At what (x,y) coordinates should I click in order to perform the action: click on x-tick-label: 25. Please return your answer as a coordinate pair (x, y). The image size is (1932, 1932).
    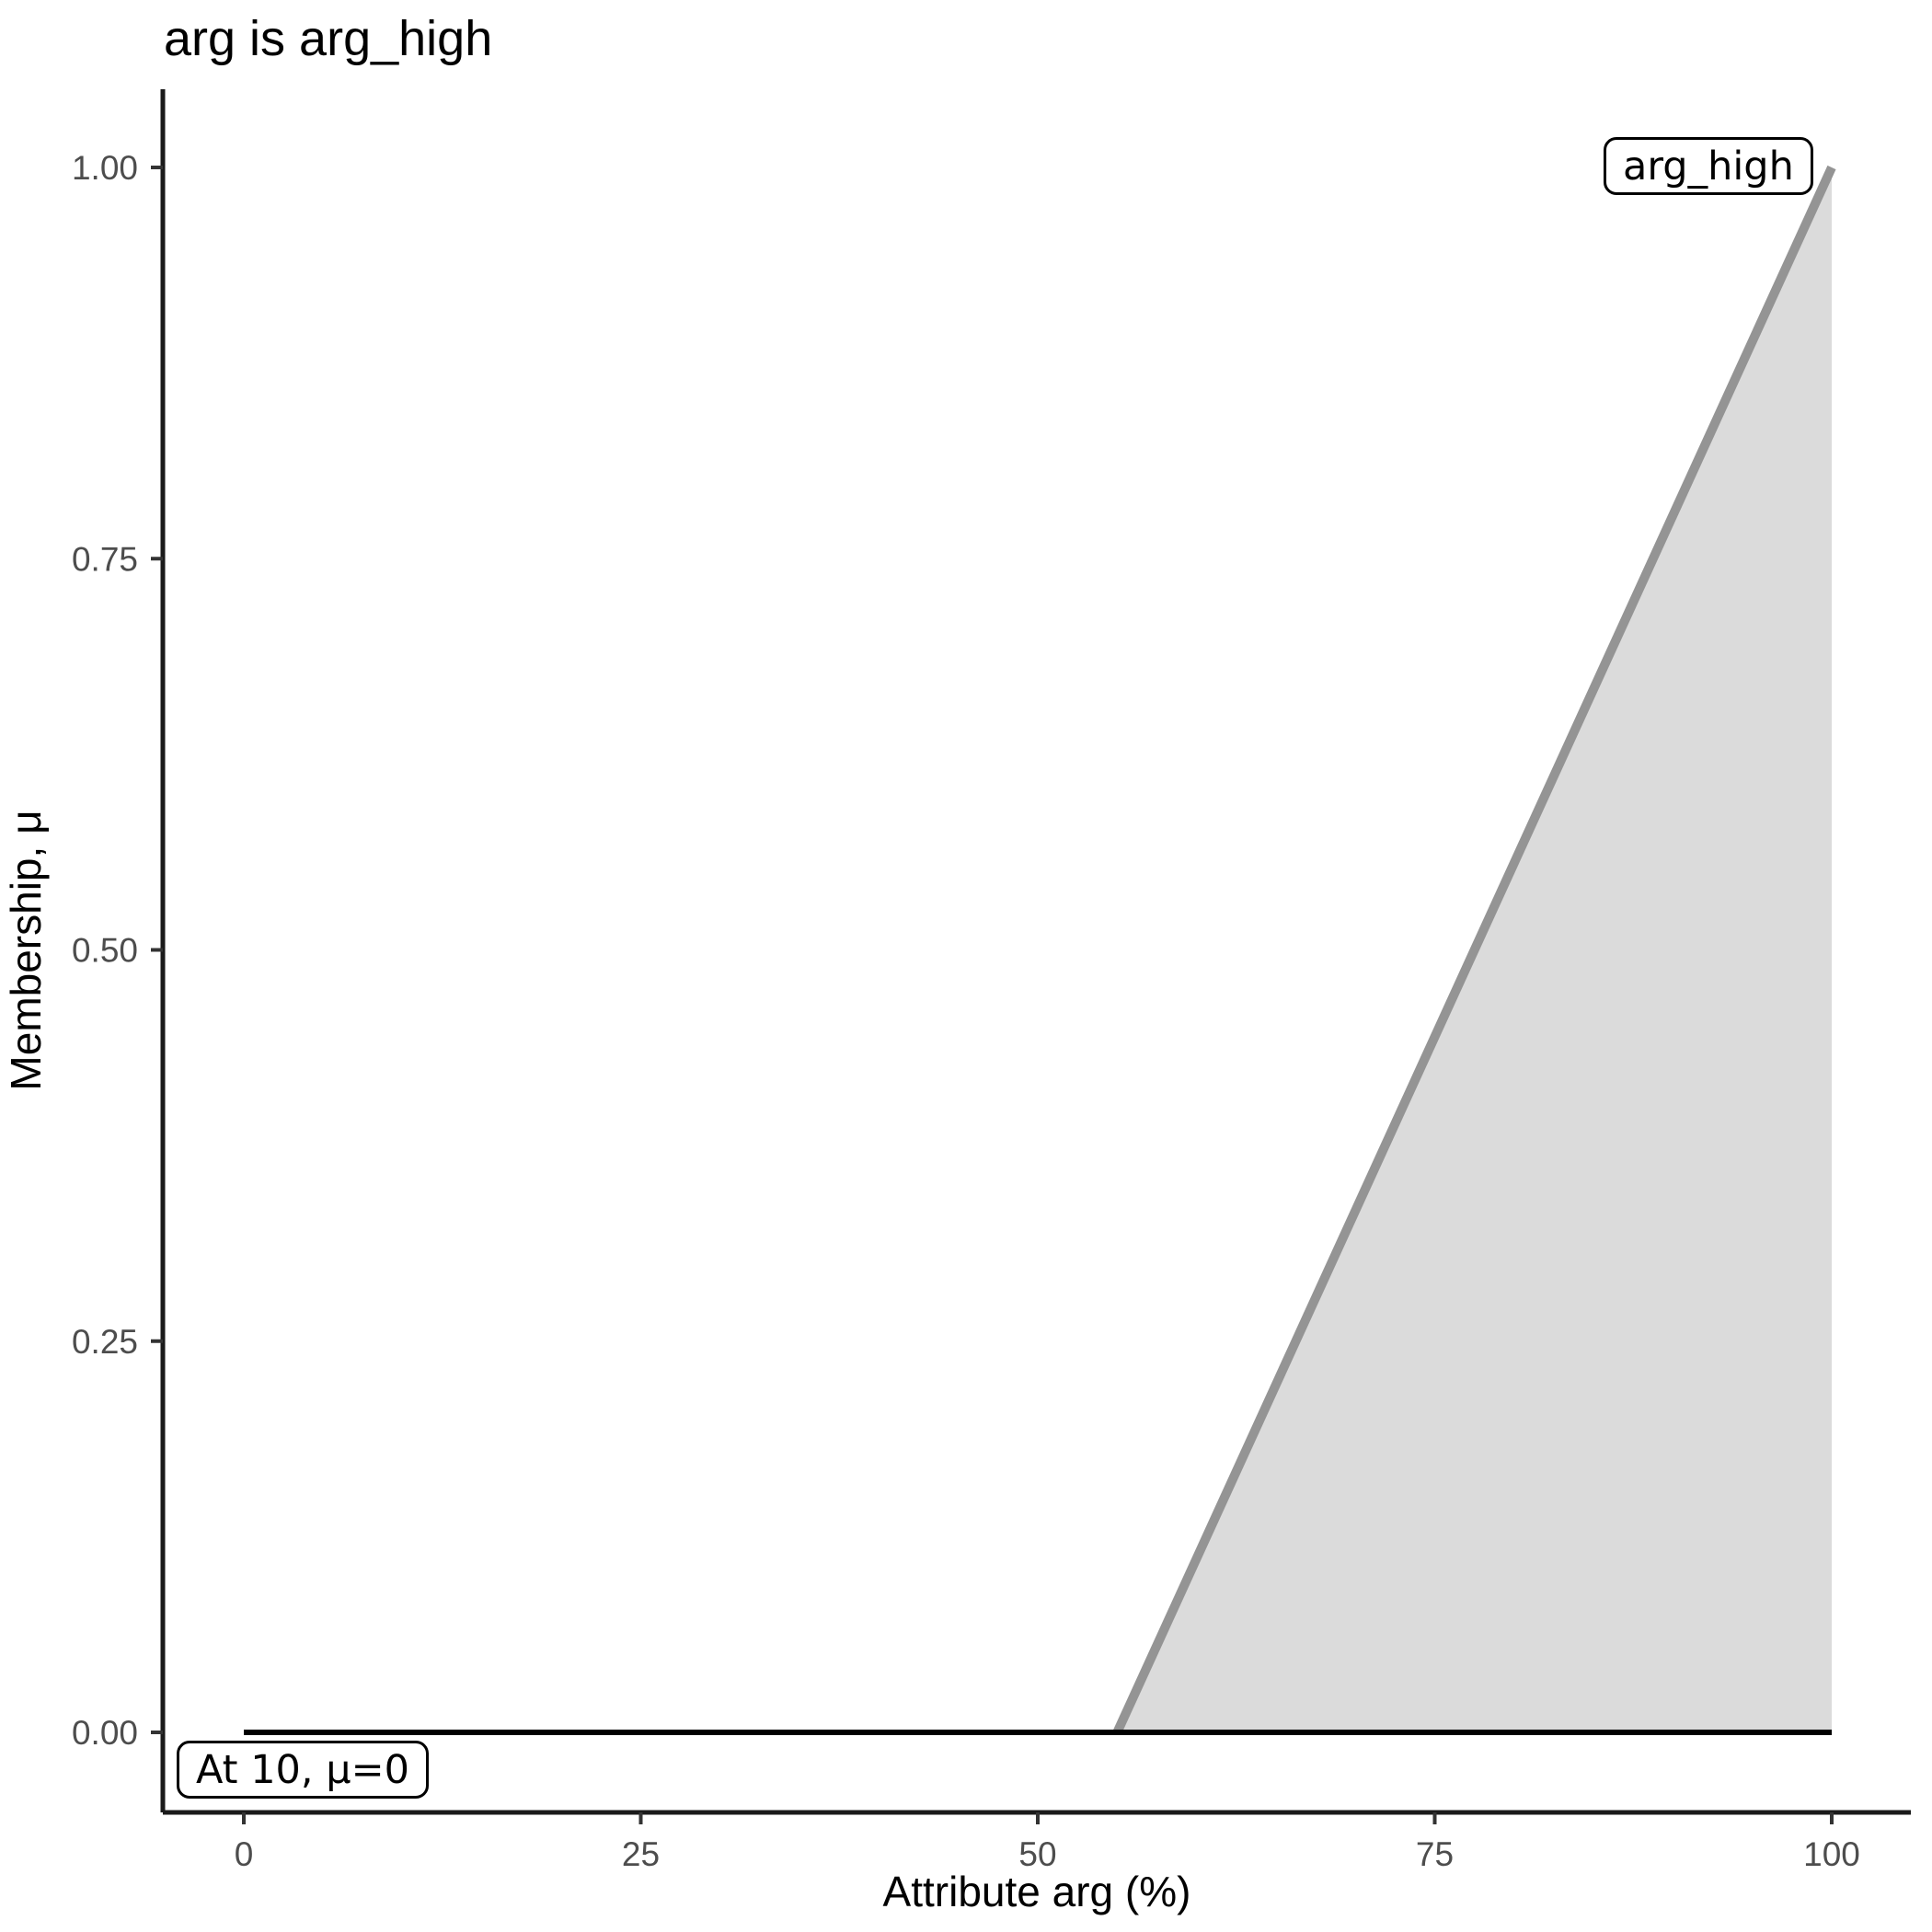
    Looking at the image, I should click on (641, 1854).